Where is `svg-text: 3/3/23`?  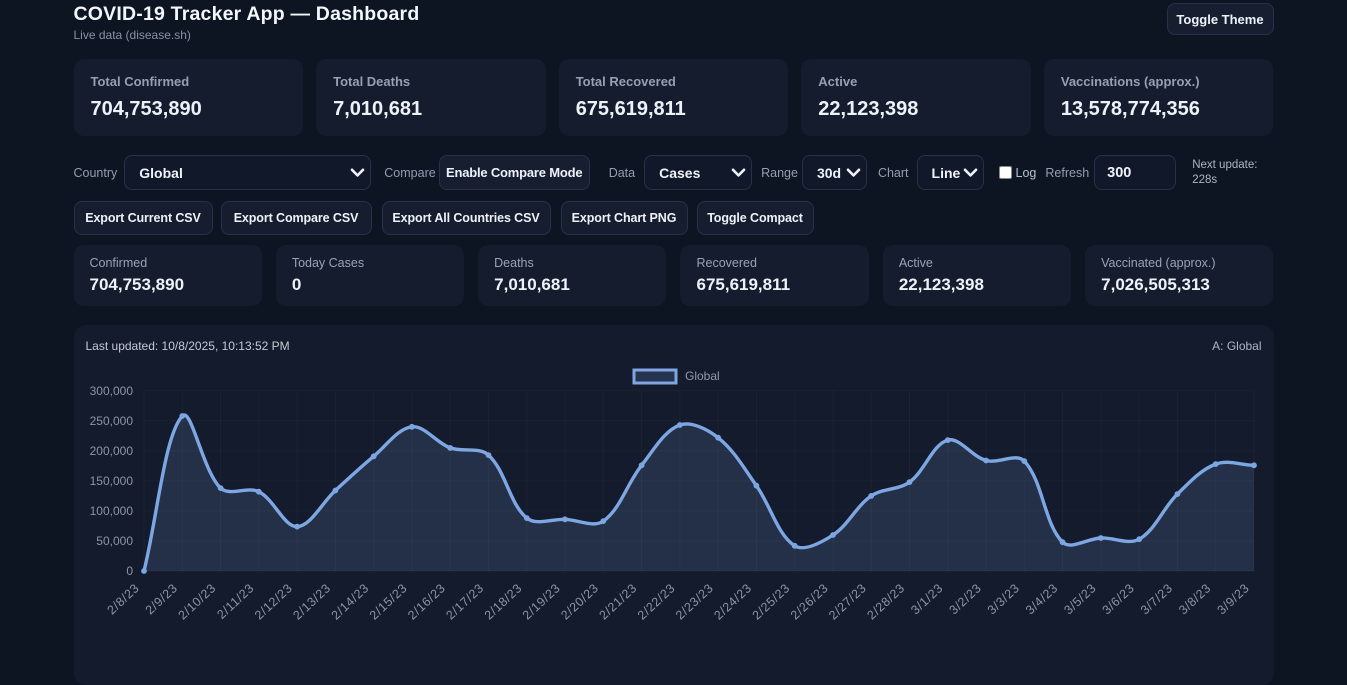
svg-text: 3/3/23 is located at coordinates (1003, 599).